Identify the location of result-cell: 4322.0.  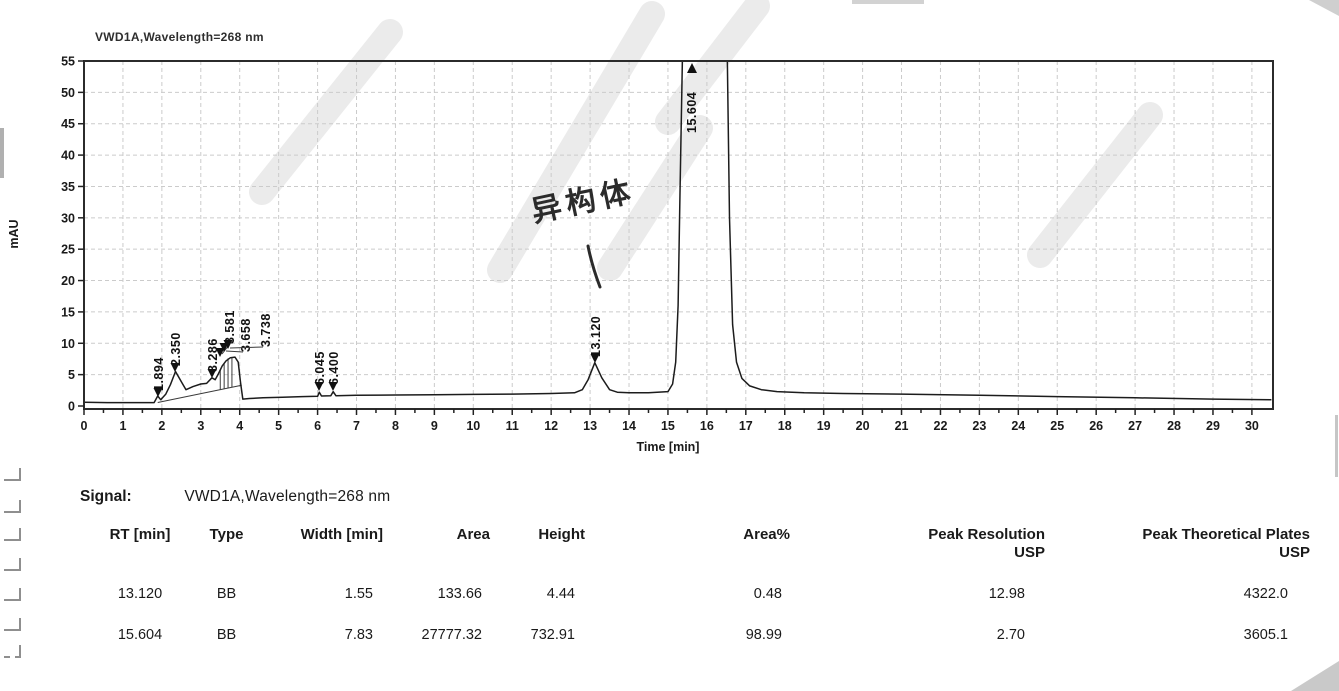
(1265, 594).